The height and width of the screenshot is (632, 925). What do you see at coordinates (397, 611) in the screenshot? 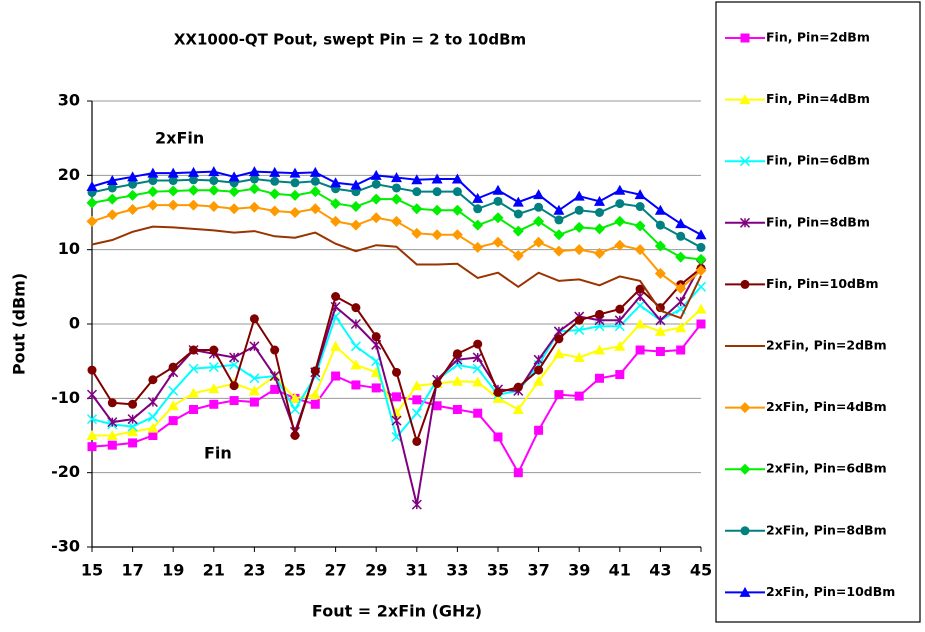
I see `x-axis-label: Fout = 2xFin (GHz)` at bounding box center [397, 611].